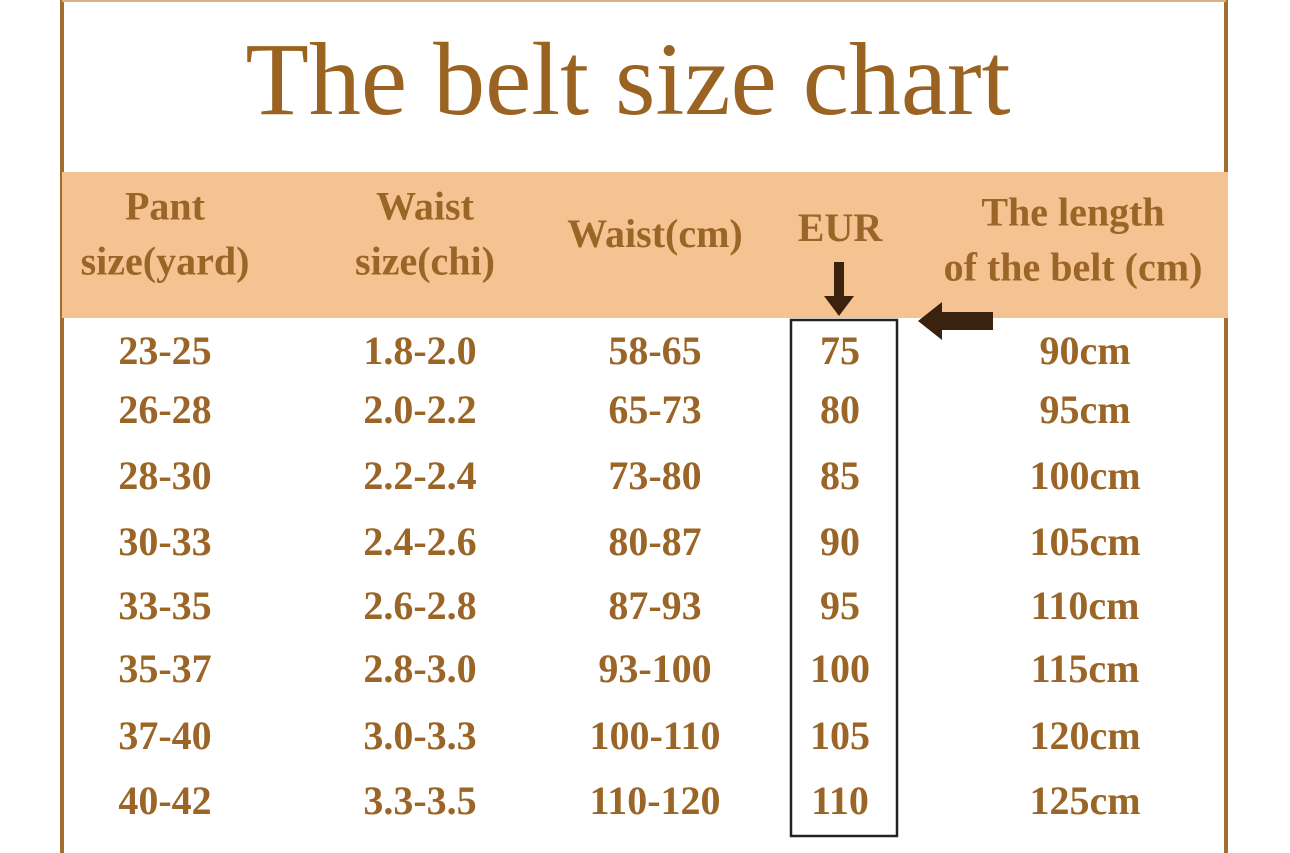  Describe the element at coordinates (419, 475) in the screenshot. I see `table-cell: 2.2-2.4` at that location.